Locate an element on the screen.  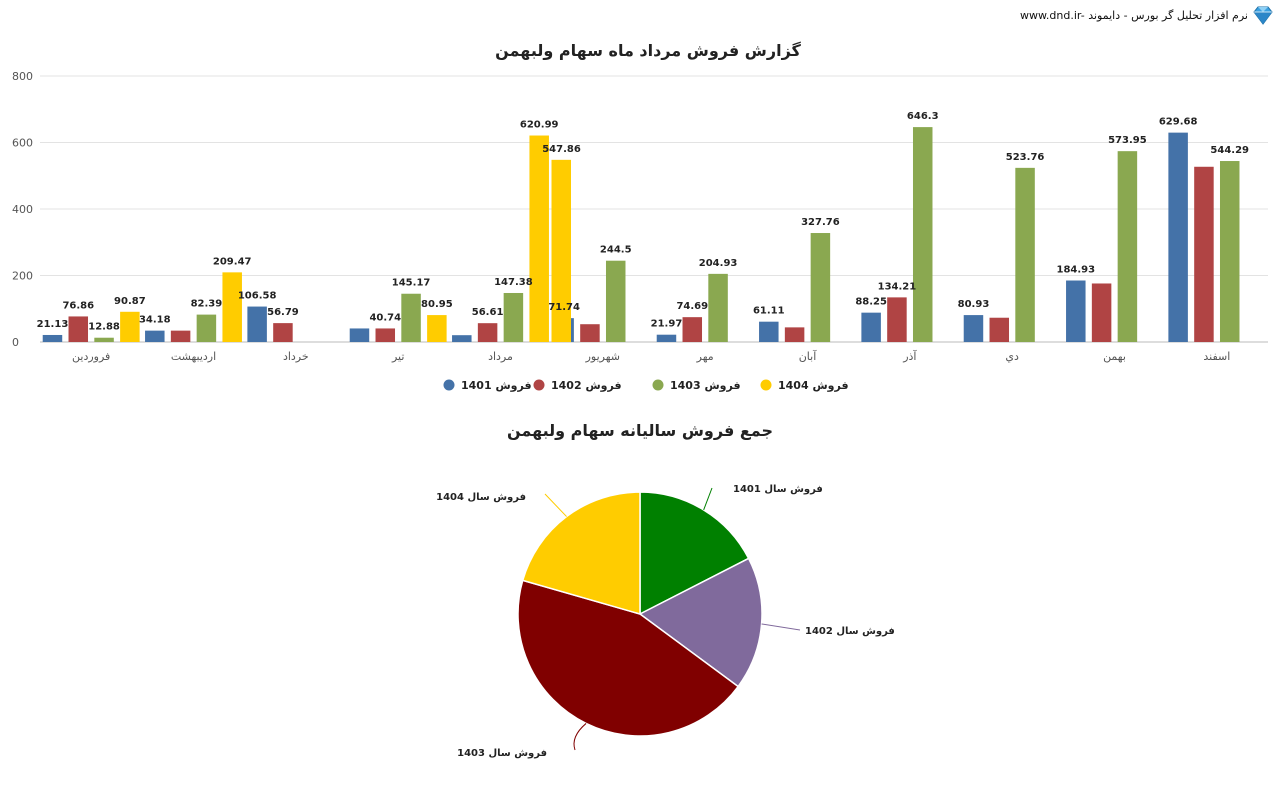
data-label: 145.17 is located at coordinates (411, 283).